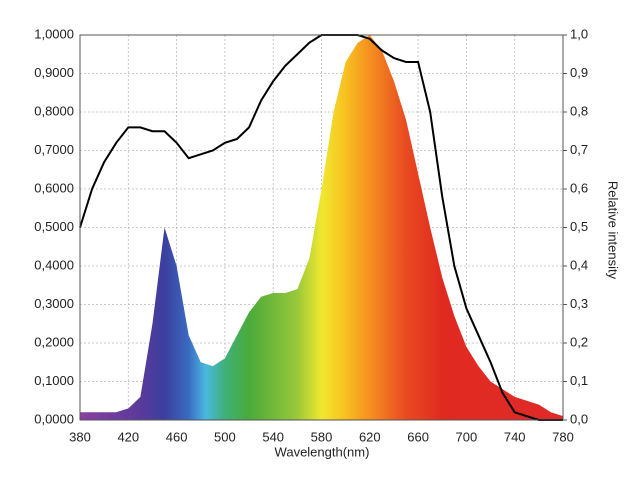 This screenshot has height=480, width=640. What do you see at coordinates (579, 187) in the screenshot?
I see `y2-tick-label: 0,6` at bounding box center [579, 187].